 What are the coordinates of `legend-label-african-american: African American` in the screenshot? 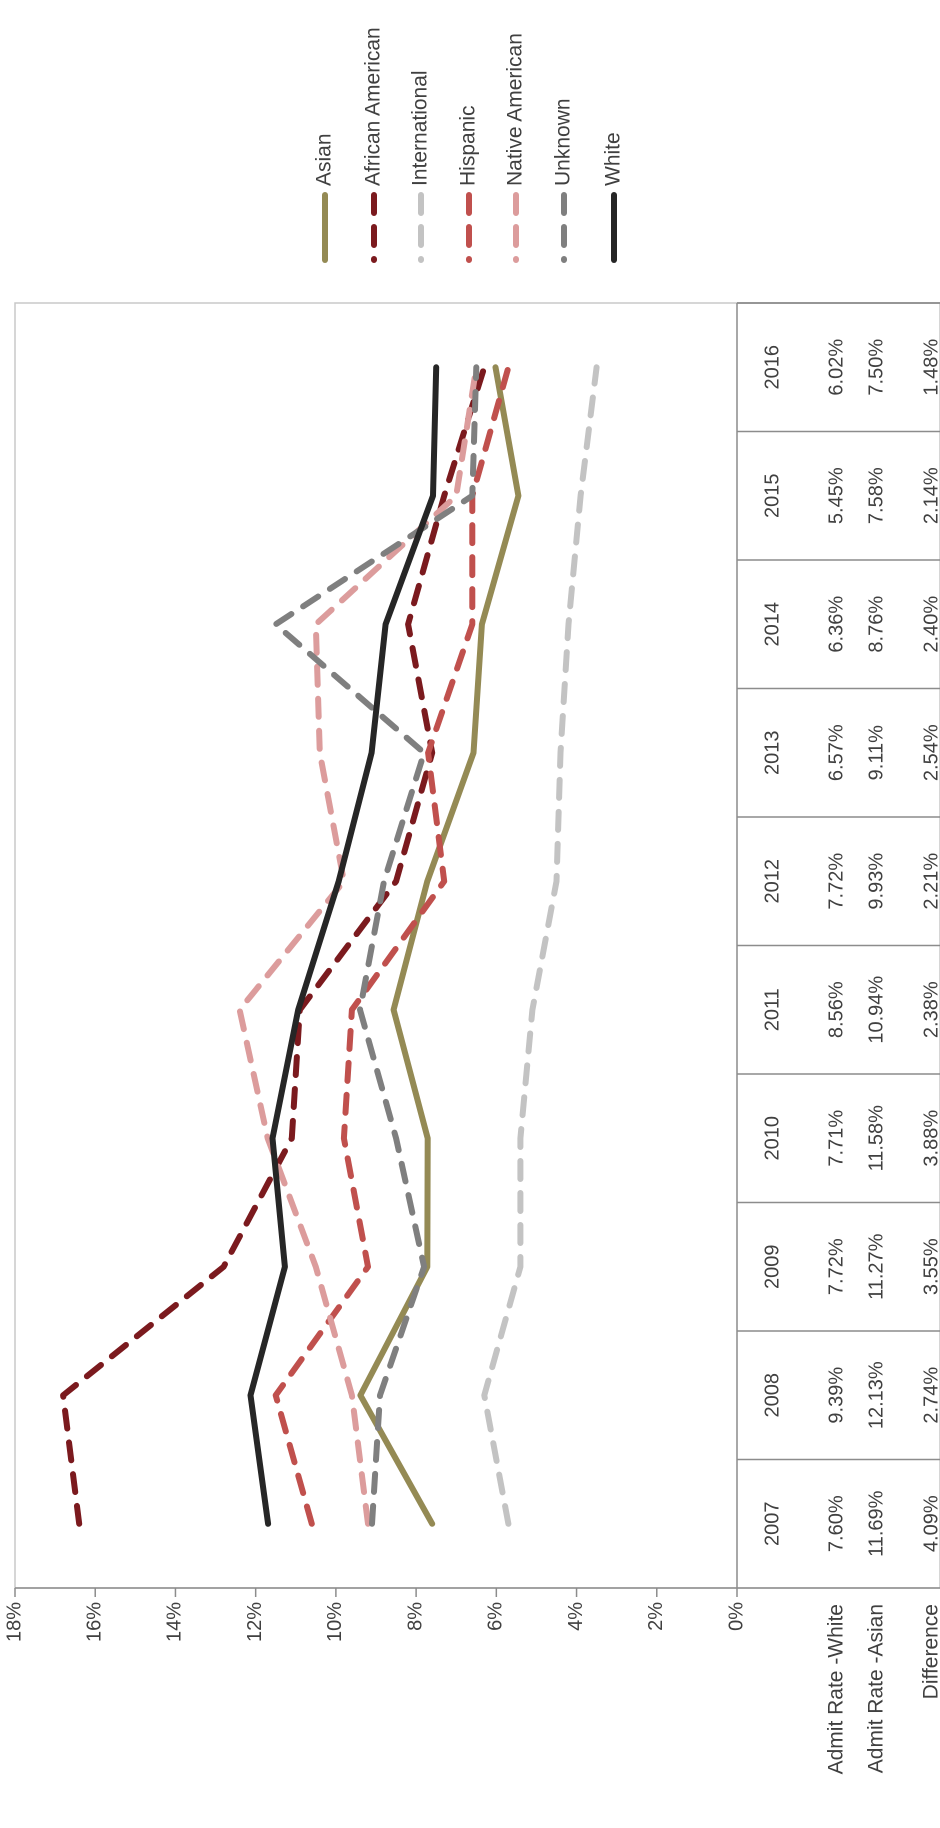 It's located at (373, 106).